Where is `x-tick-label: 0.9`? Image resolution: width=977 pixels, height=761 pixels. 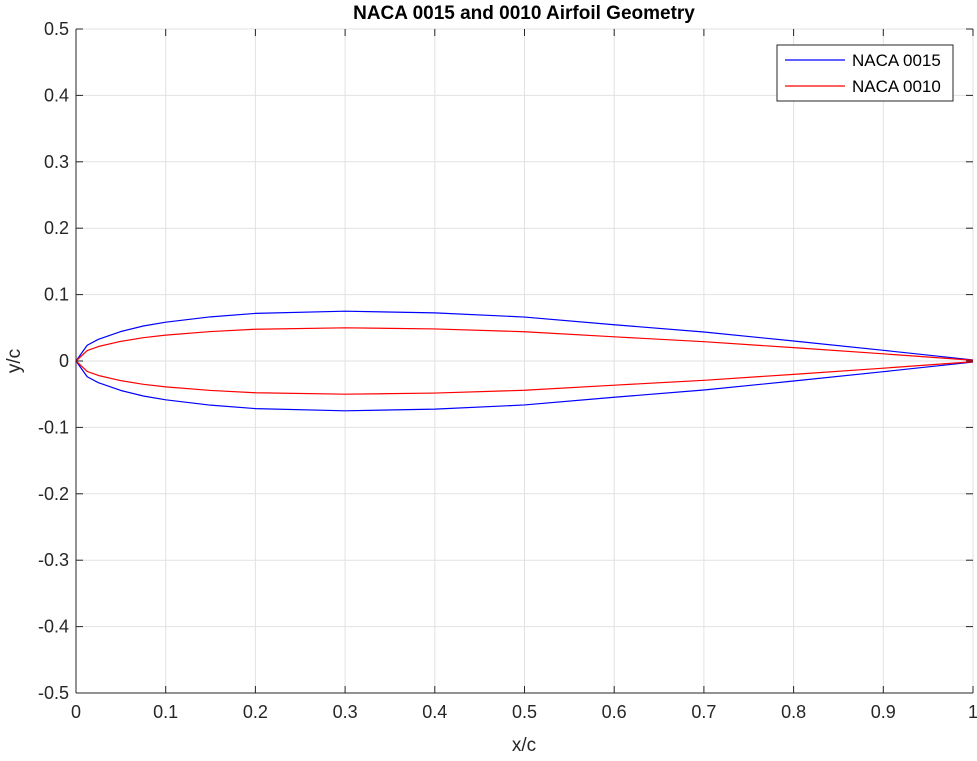
x-tick-label: 0.9 is located at coordinates (883, 712).